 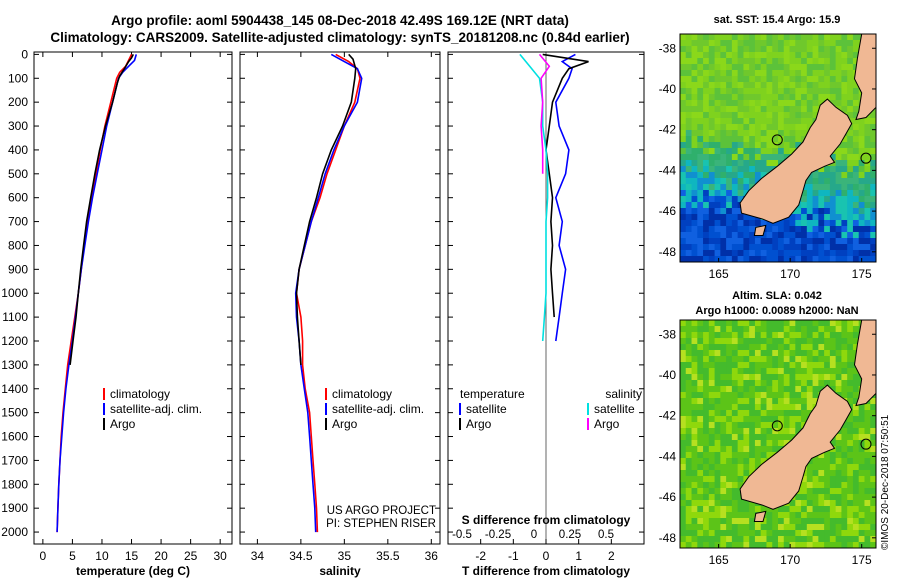 I want to click on depth-tick-label: 1300, so click(x=14, y=365).